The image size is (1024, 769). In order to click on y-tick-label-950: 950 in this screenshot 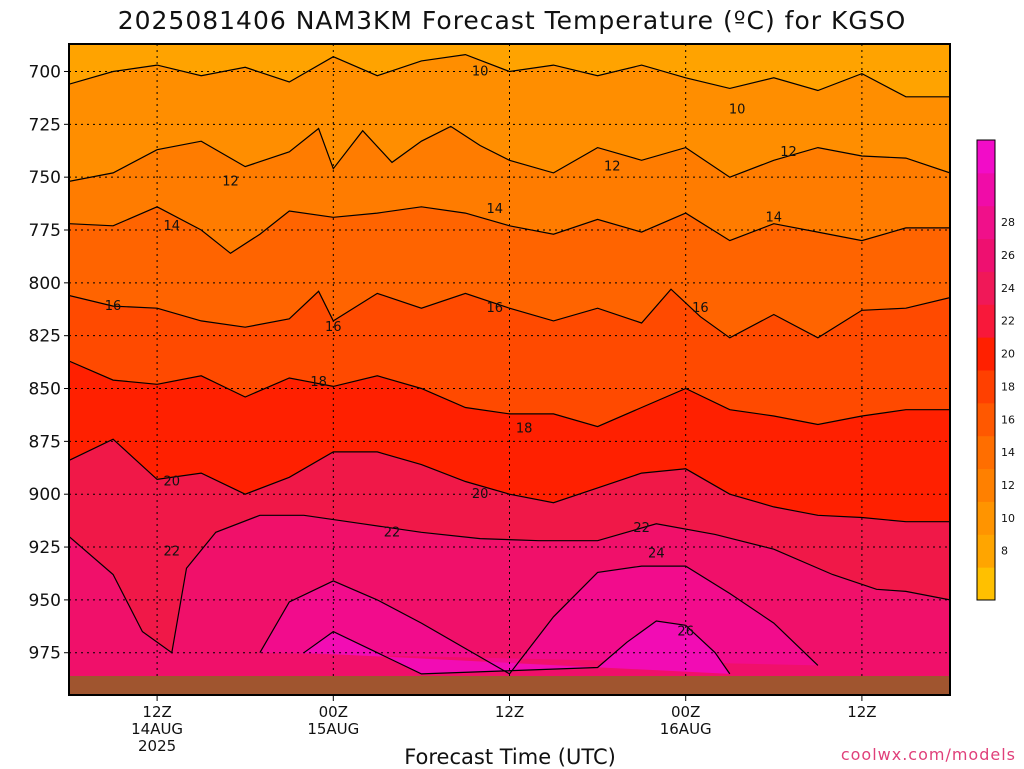, I will do `click(45, 601)`.